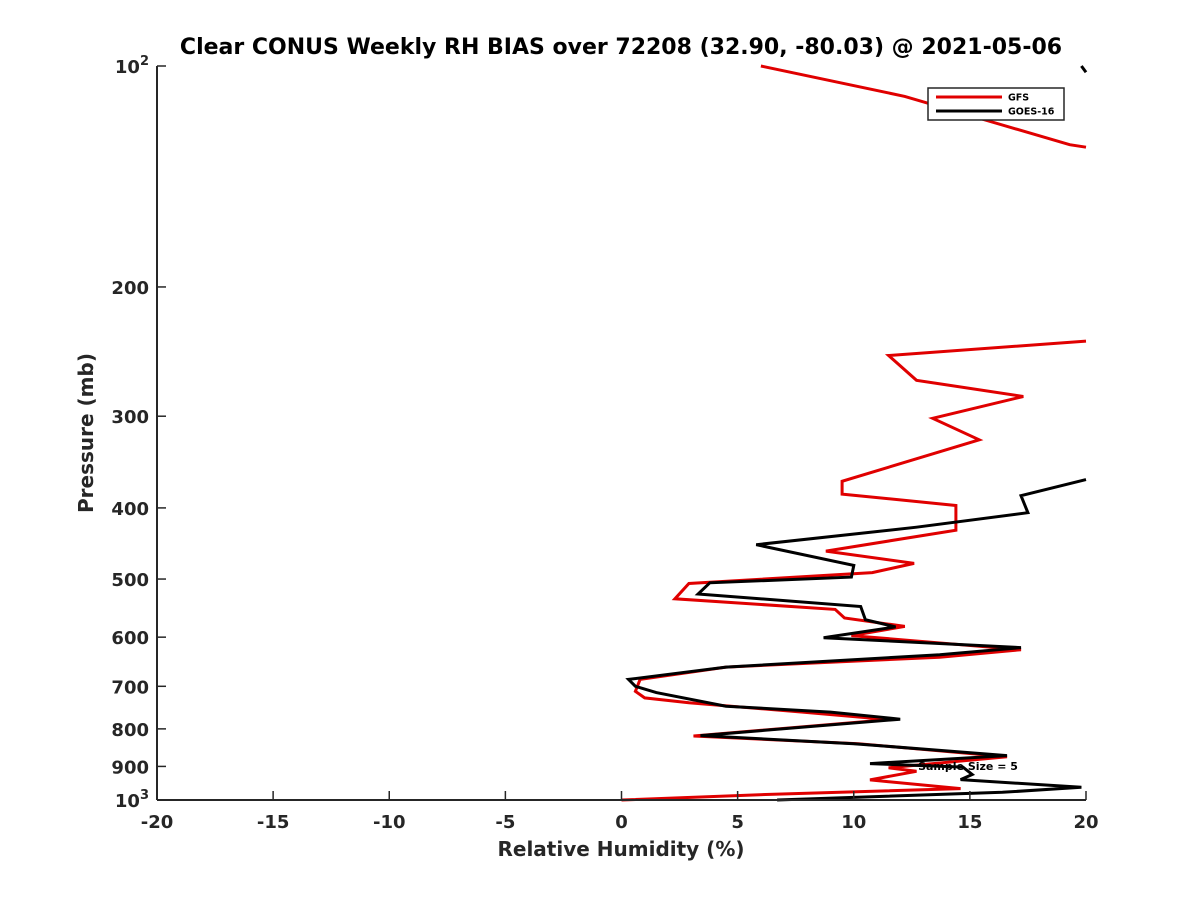 This screenshot has height=900, width=1200. I want to click on legend: GFS GOES-16, so click(996, 104).